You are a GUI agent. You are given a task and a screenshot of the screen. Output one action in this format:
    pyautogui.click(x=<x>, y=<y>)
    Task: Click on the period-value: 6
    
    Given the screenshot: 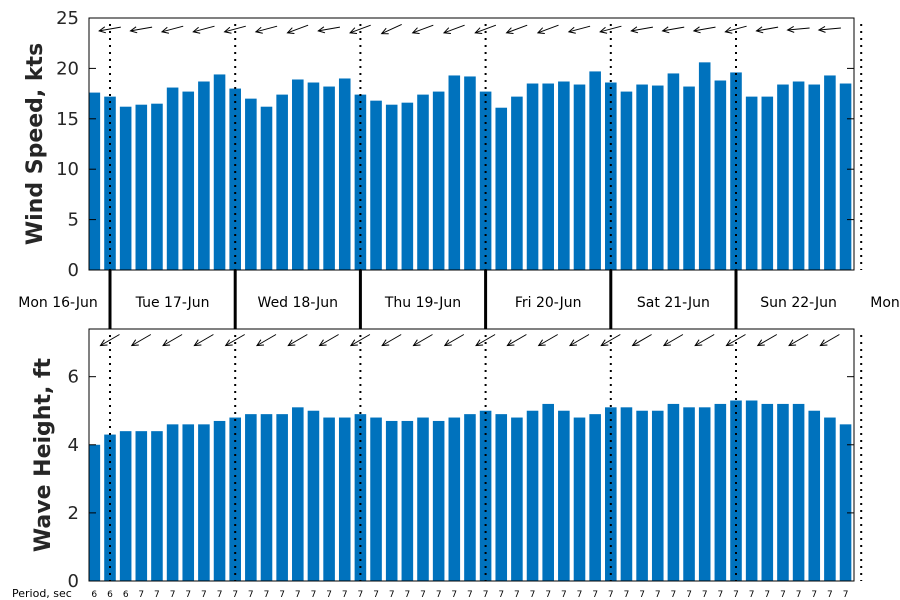 What is the action you would take?
    pyautogui.click(x=126, y=595)
    